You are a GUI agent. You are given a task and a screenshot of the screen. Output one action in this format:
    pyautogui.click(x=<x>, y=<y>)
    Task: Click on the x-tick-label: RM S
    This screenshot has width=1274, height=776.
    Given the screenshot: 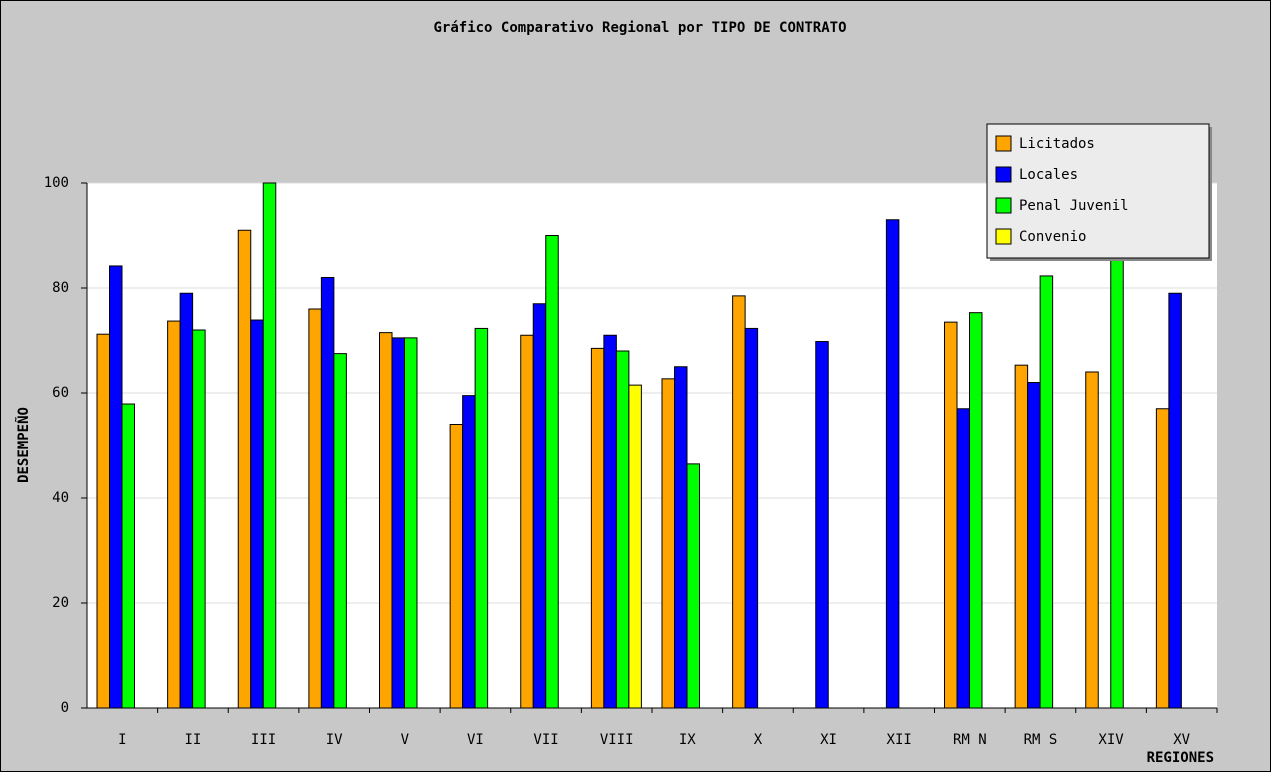 What is the action you would take?
    pyautogui.click(x=1041, y=740)
    